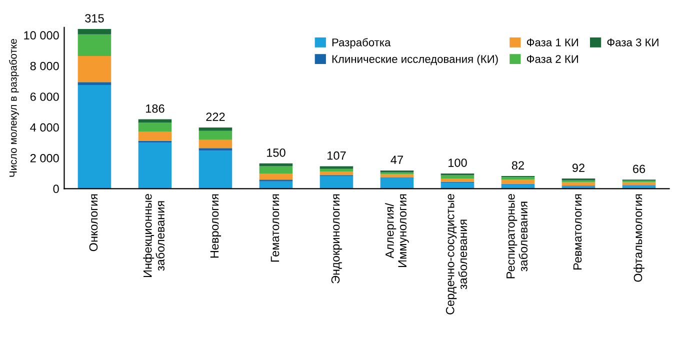 This screenshot has width=676, height=343. Describe the element at coordinates (153, 235) in the screenshot. I see `x-tick-label: Инфекционные заболевания` at that location.